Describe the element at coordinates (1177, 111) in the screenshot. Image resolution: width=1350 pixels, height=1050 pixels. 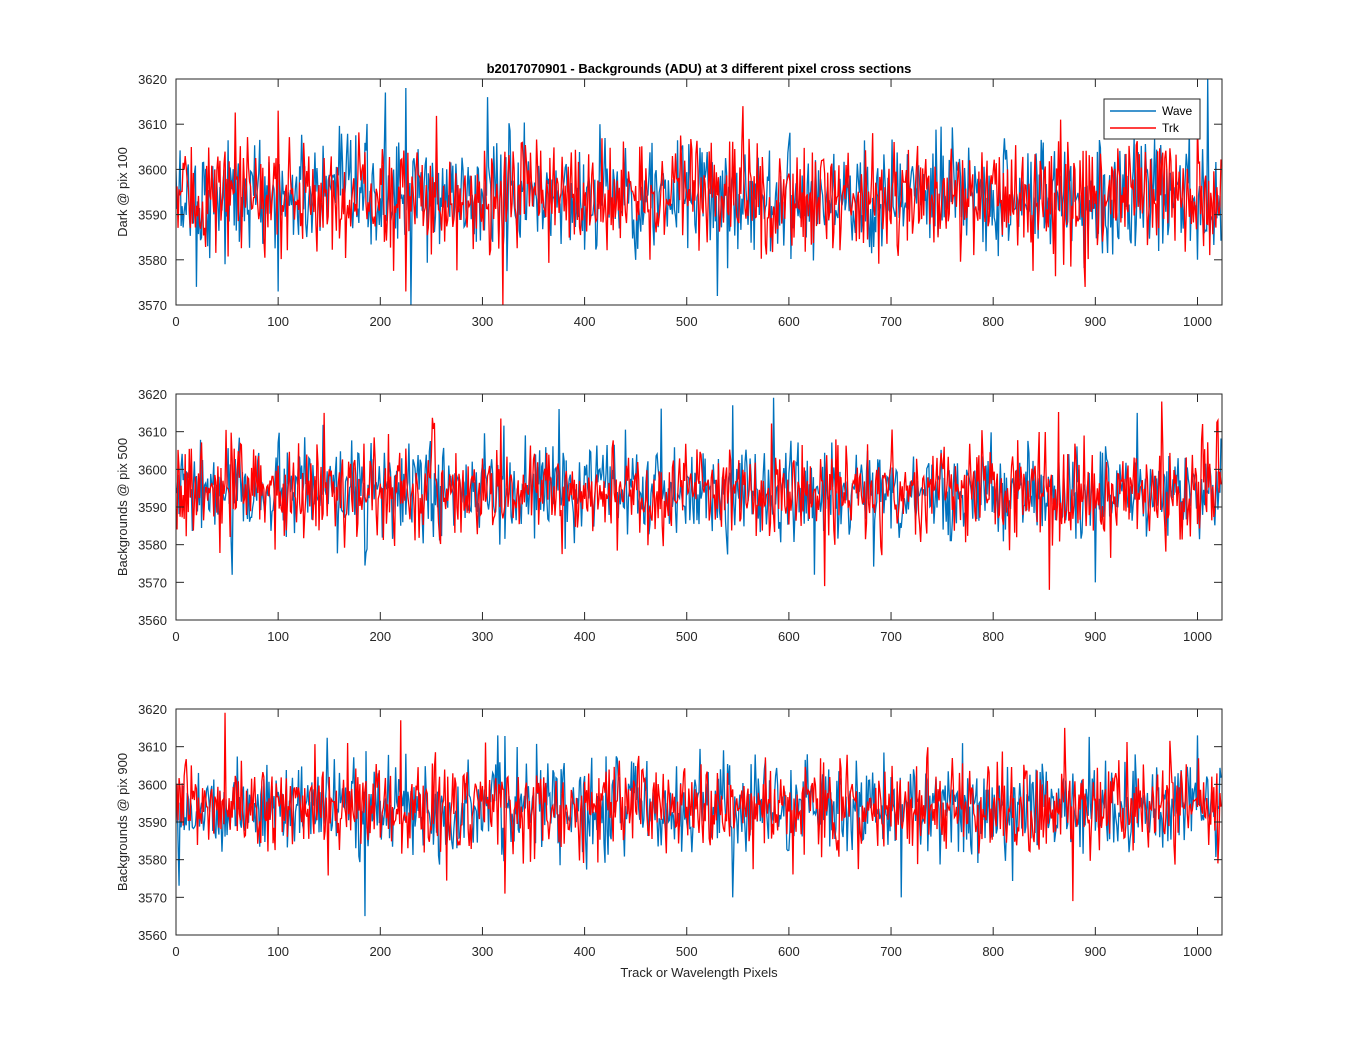
I see `legend-label-wave: Wave` at that location.